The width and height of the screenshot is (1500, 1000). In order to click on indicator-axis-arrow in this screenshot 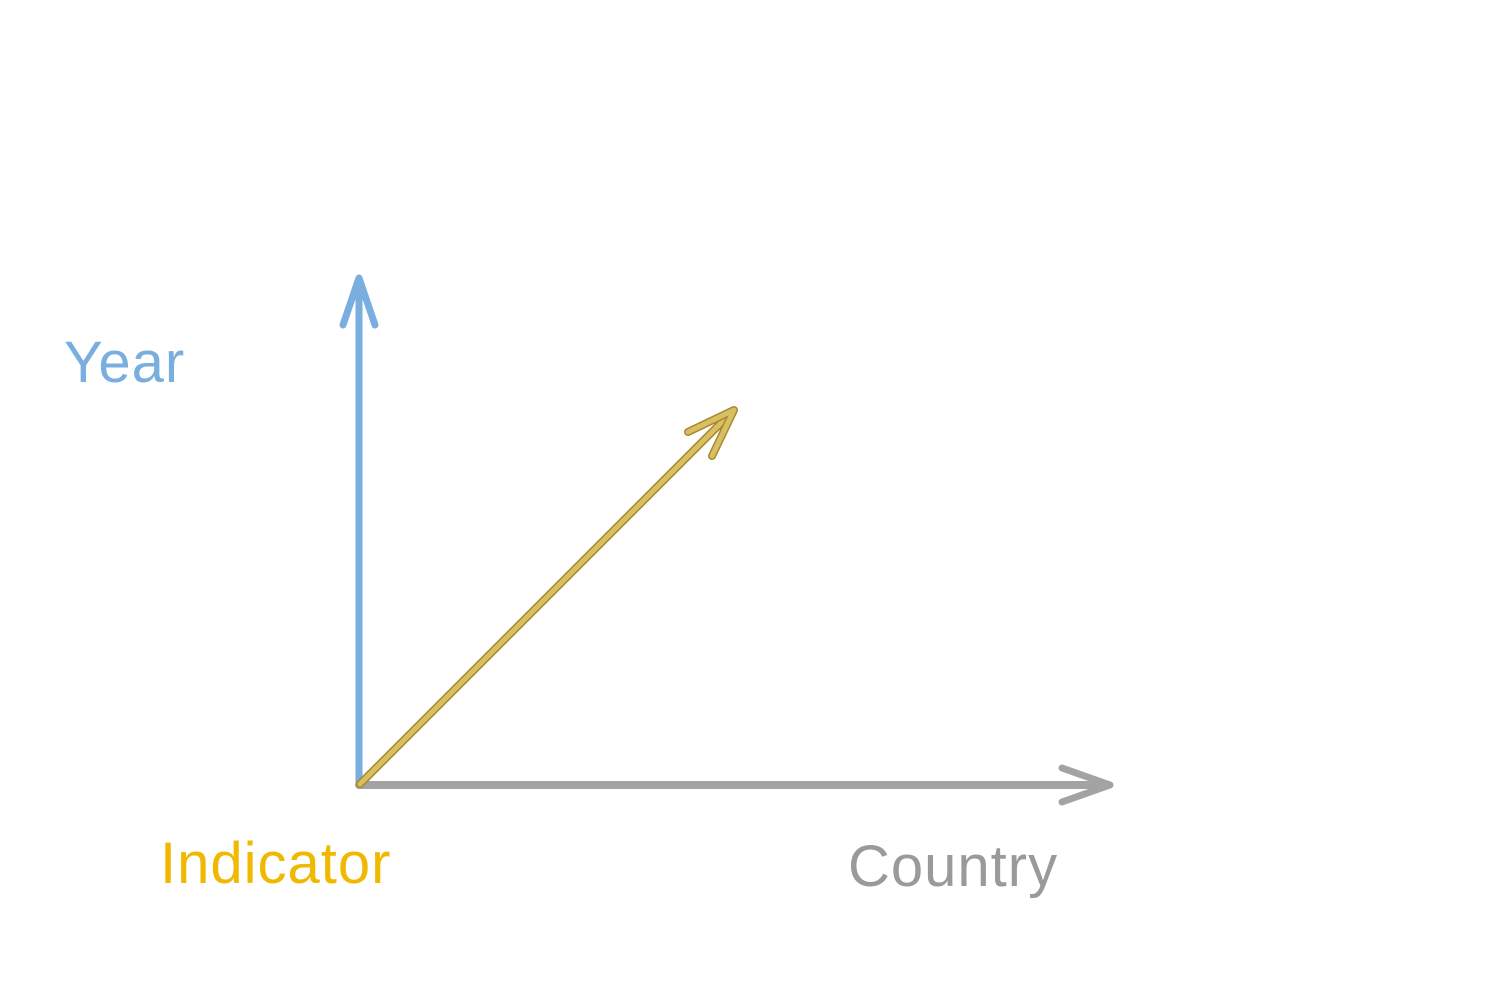, I will do `click(547, 597)`.